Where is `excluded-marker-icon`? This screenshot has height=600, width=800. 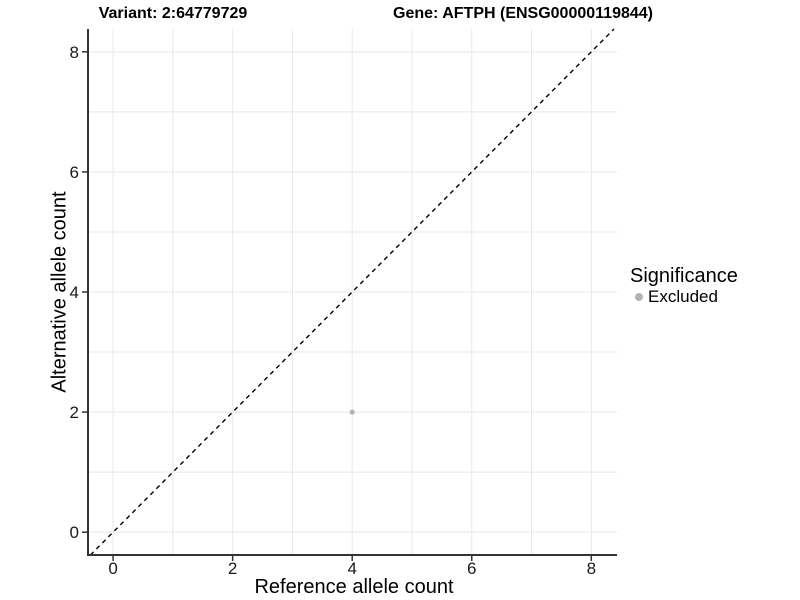 excluded-marker-icon is located at coordinates (639, 297).